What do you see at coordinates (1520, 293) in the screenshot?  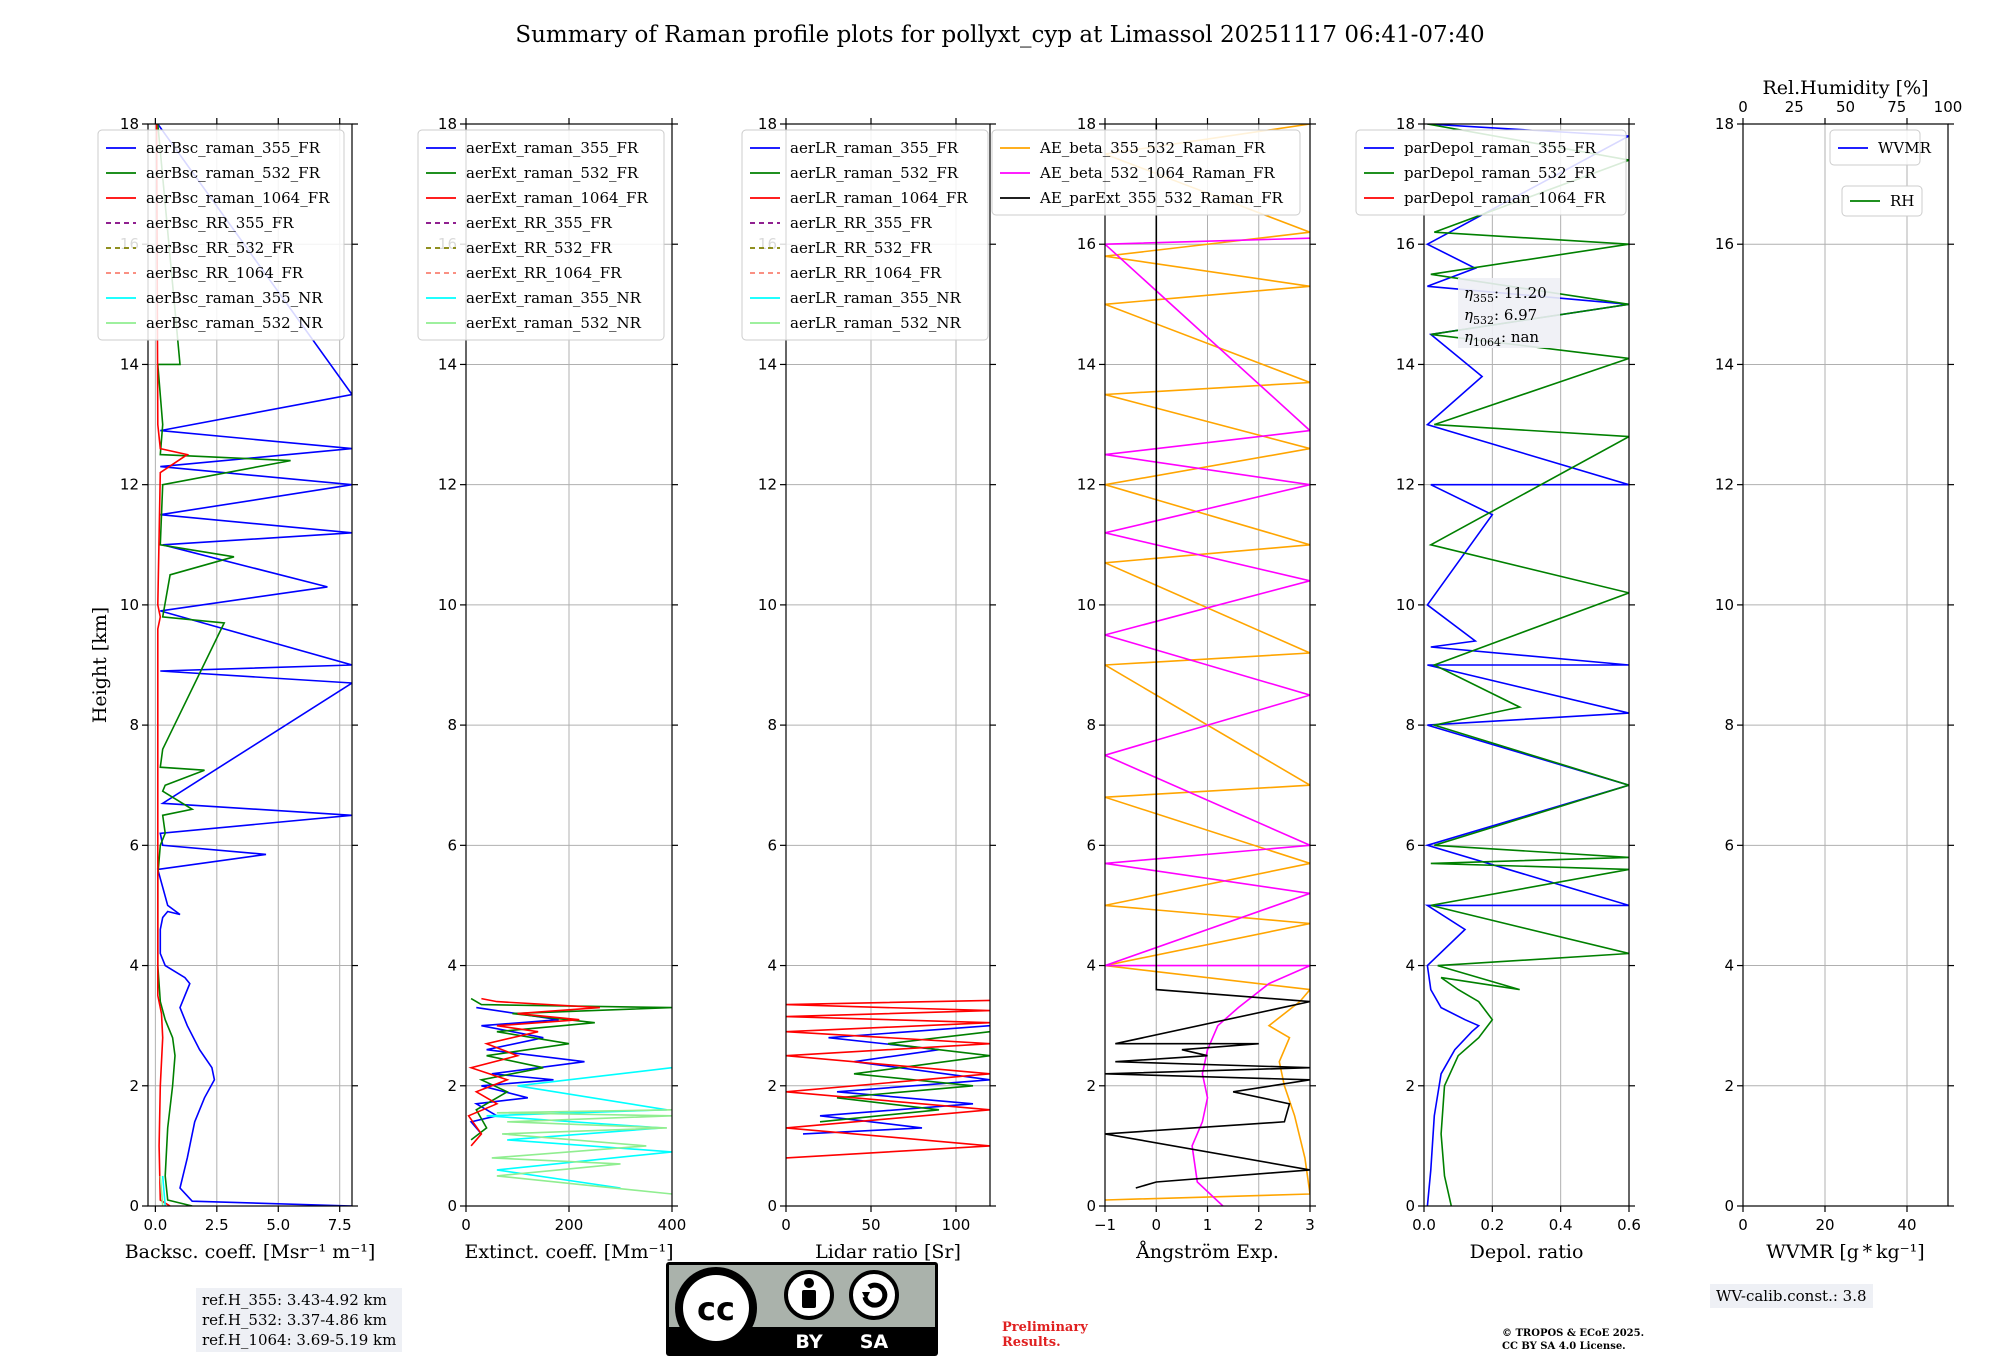 I see `eta-value: : 11.20` at bounding box center [1520, 293].